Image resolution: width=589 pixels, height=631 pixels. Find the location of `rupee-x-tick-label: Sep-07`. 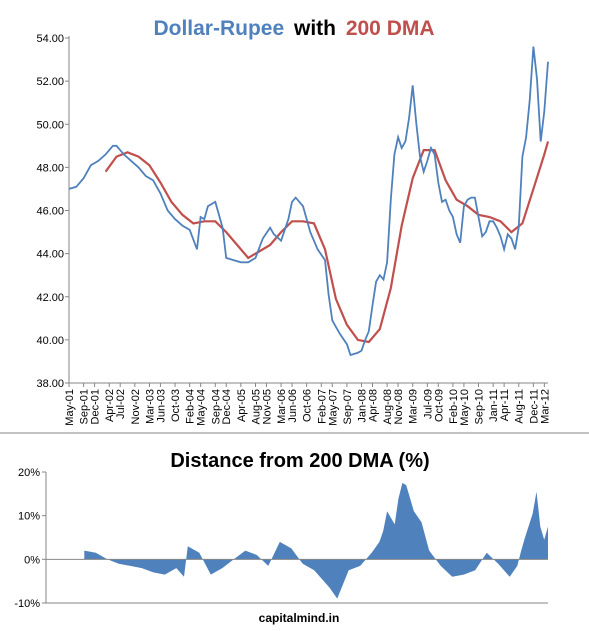

rupee-x-tick-label: Sep-07 is located at coordinates (348, 406).